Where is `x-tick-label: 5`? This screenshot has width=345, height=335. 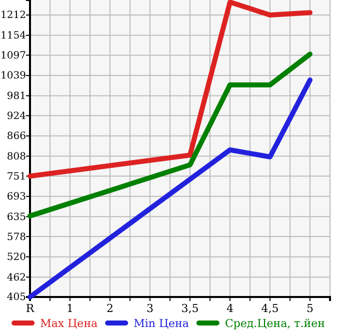
x-tick-label: 5 is located at coordinates (310, 308).